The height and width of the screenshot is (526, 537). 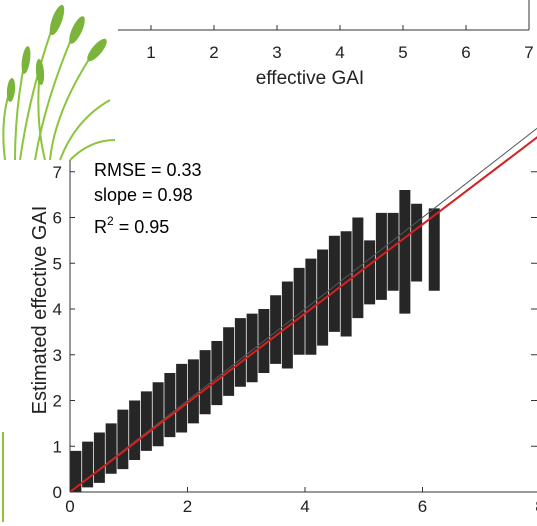 I want to click on x-tick-label: 3, so click(x=276, y=52).